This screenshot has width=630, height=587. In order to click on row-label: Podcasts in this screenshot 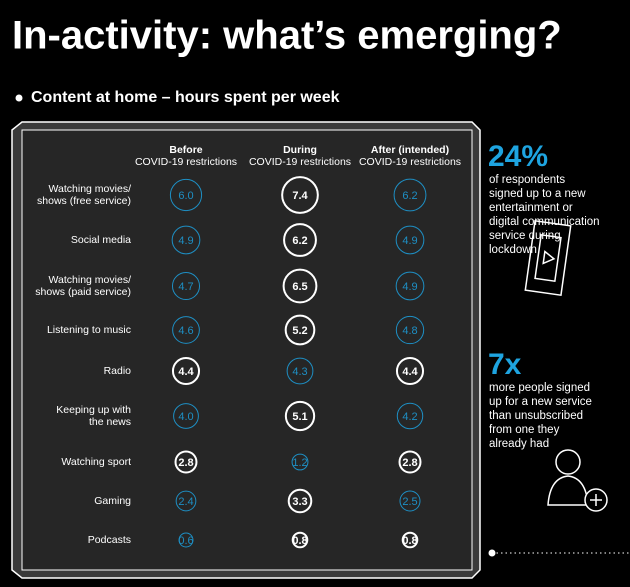, I will do `click(109, 540)`.